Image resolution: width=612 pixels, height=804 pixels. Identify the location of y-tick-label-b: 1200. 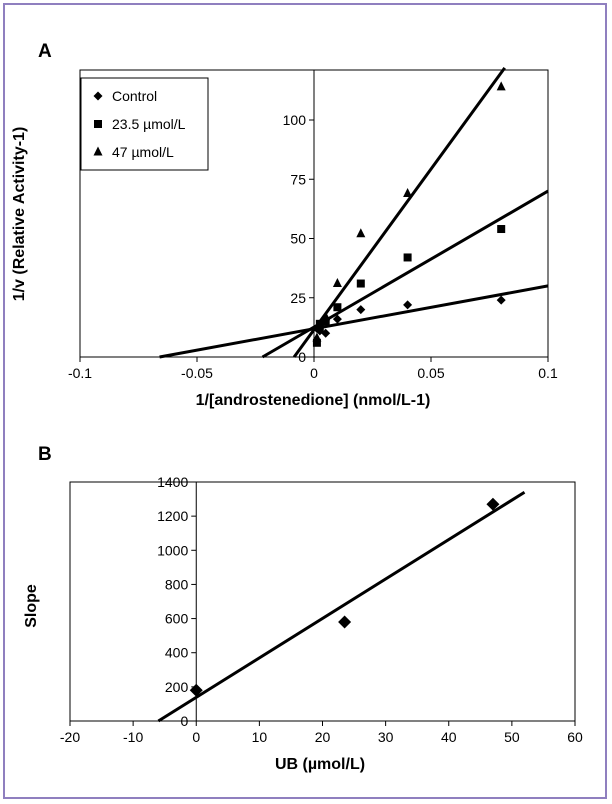
(172, 516).